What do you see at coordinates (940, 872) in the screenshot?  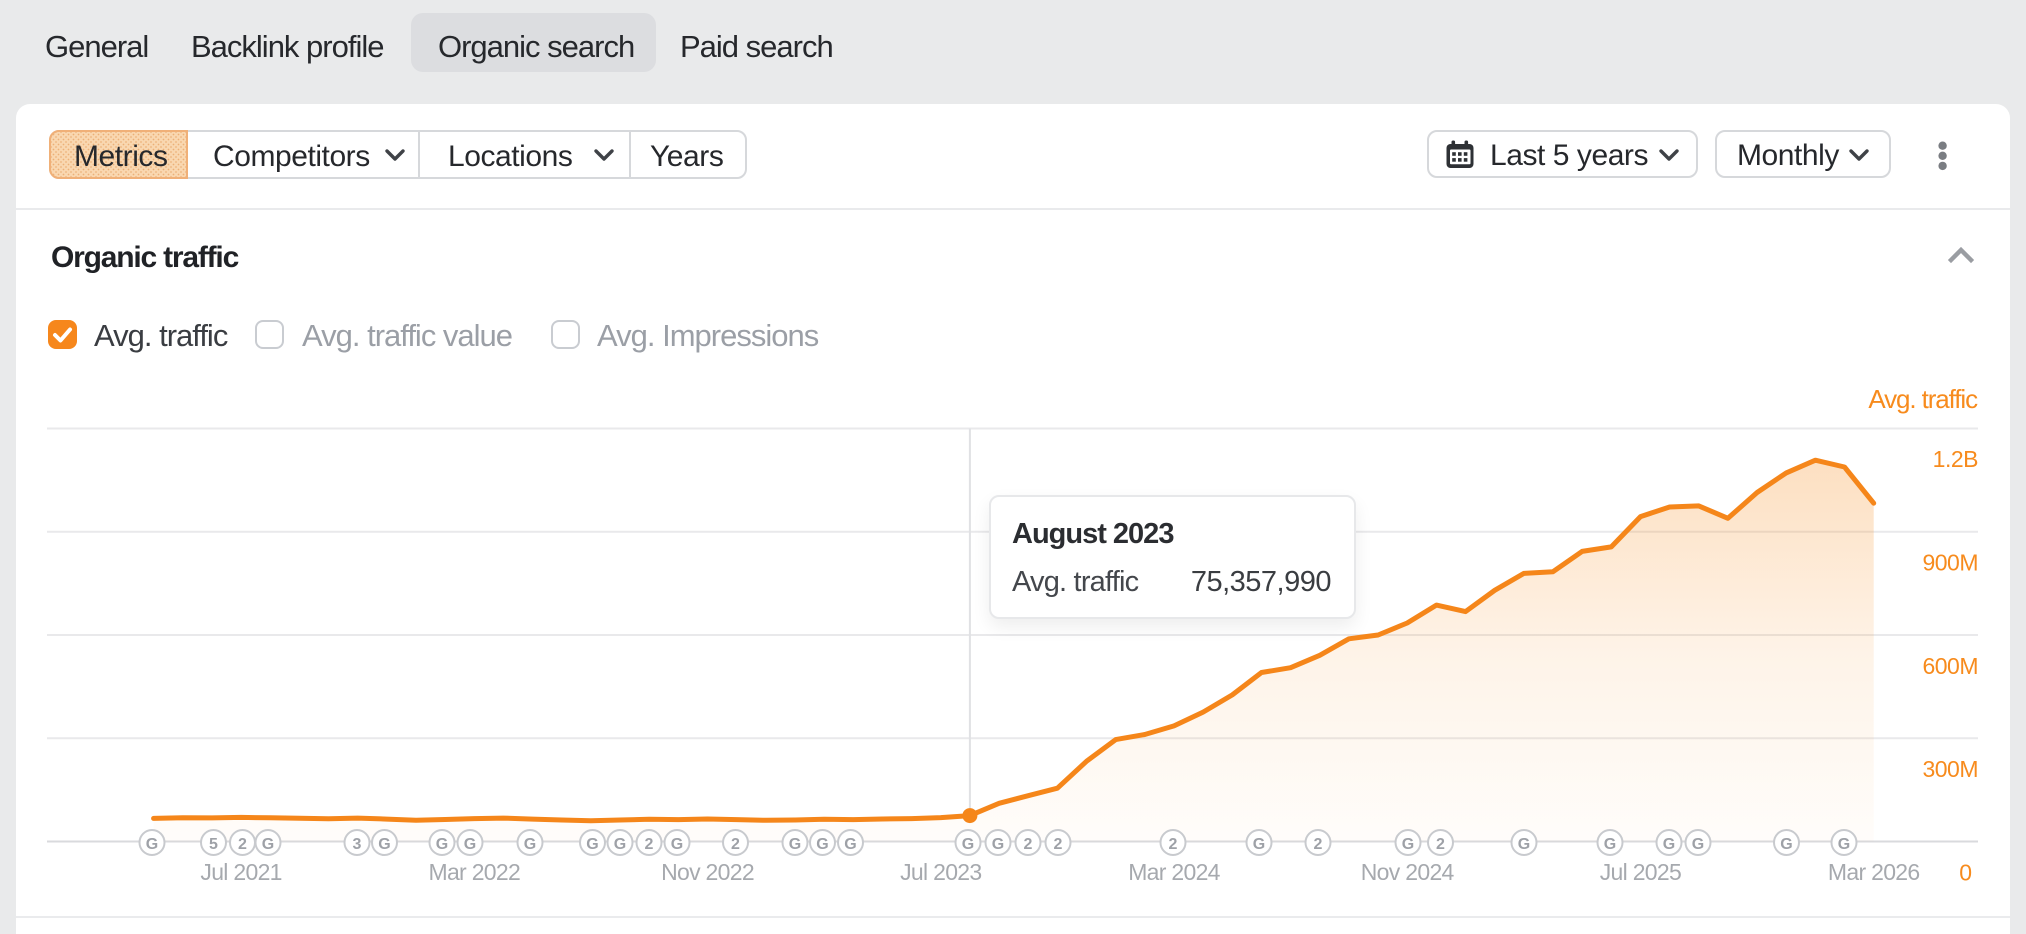 I see `svg-text: Jul 2023` at bounding box center [940, 872].